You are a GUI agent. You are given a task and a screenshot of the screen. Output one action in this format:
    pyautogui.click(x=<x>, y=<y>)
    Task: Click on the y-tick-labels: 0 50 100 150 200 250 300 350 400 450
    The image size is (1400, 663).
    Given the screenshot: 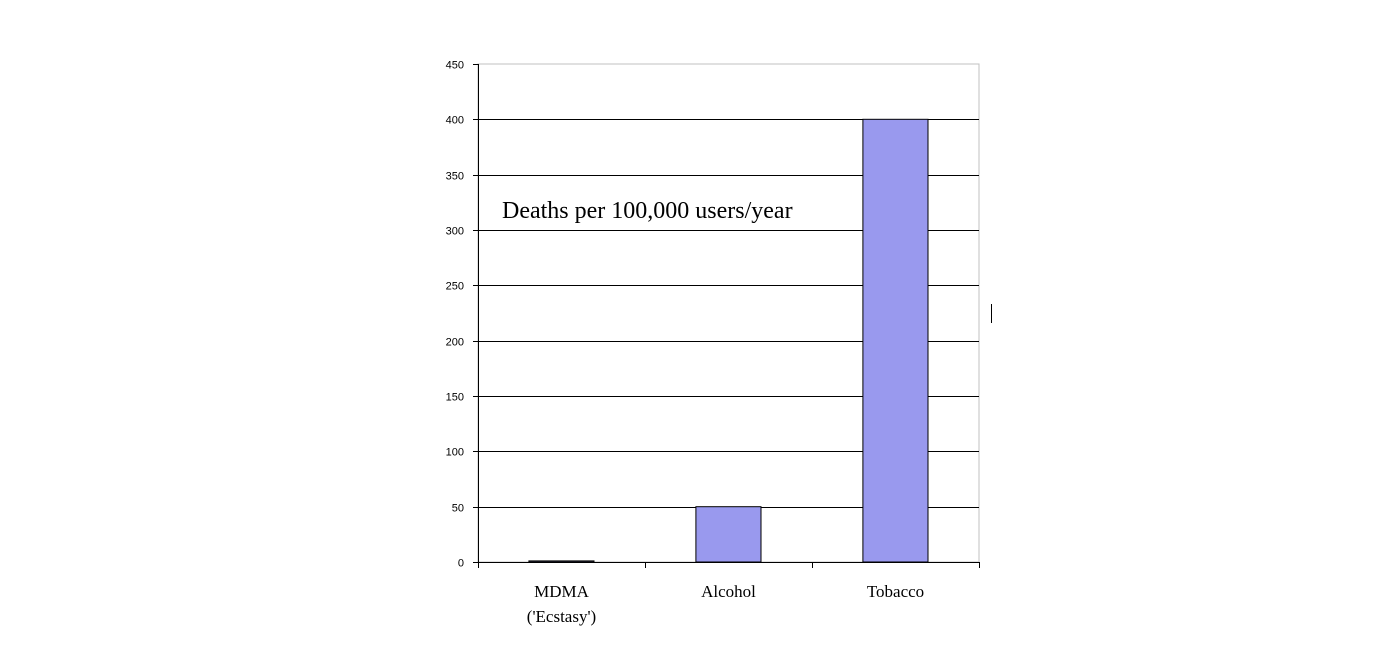 What is the action you would take?
    pyautogui.click(x=455, y=315)
    